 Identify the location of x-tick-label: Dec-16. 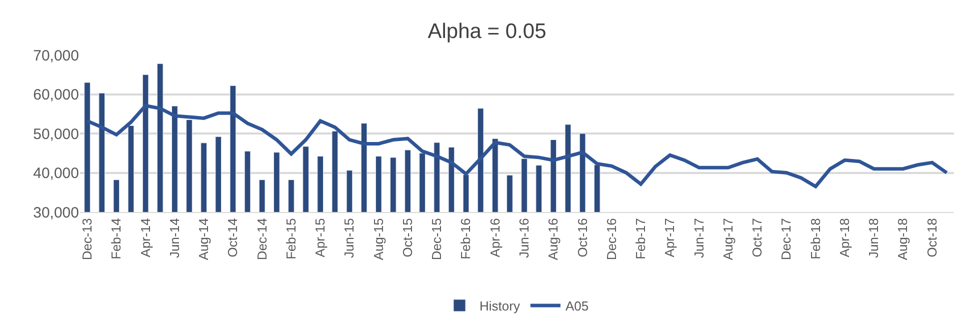
(611, 239).